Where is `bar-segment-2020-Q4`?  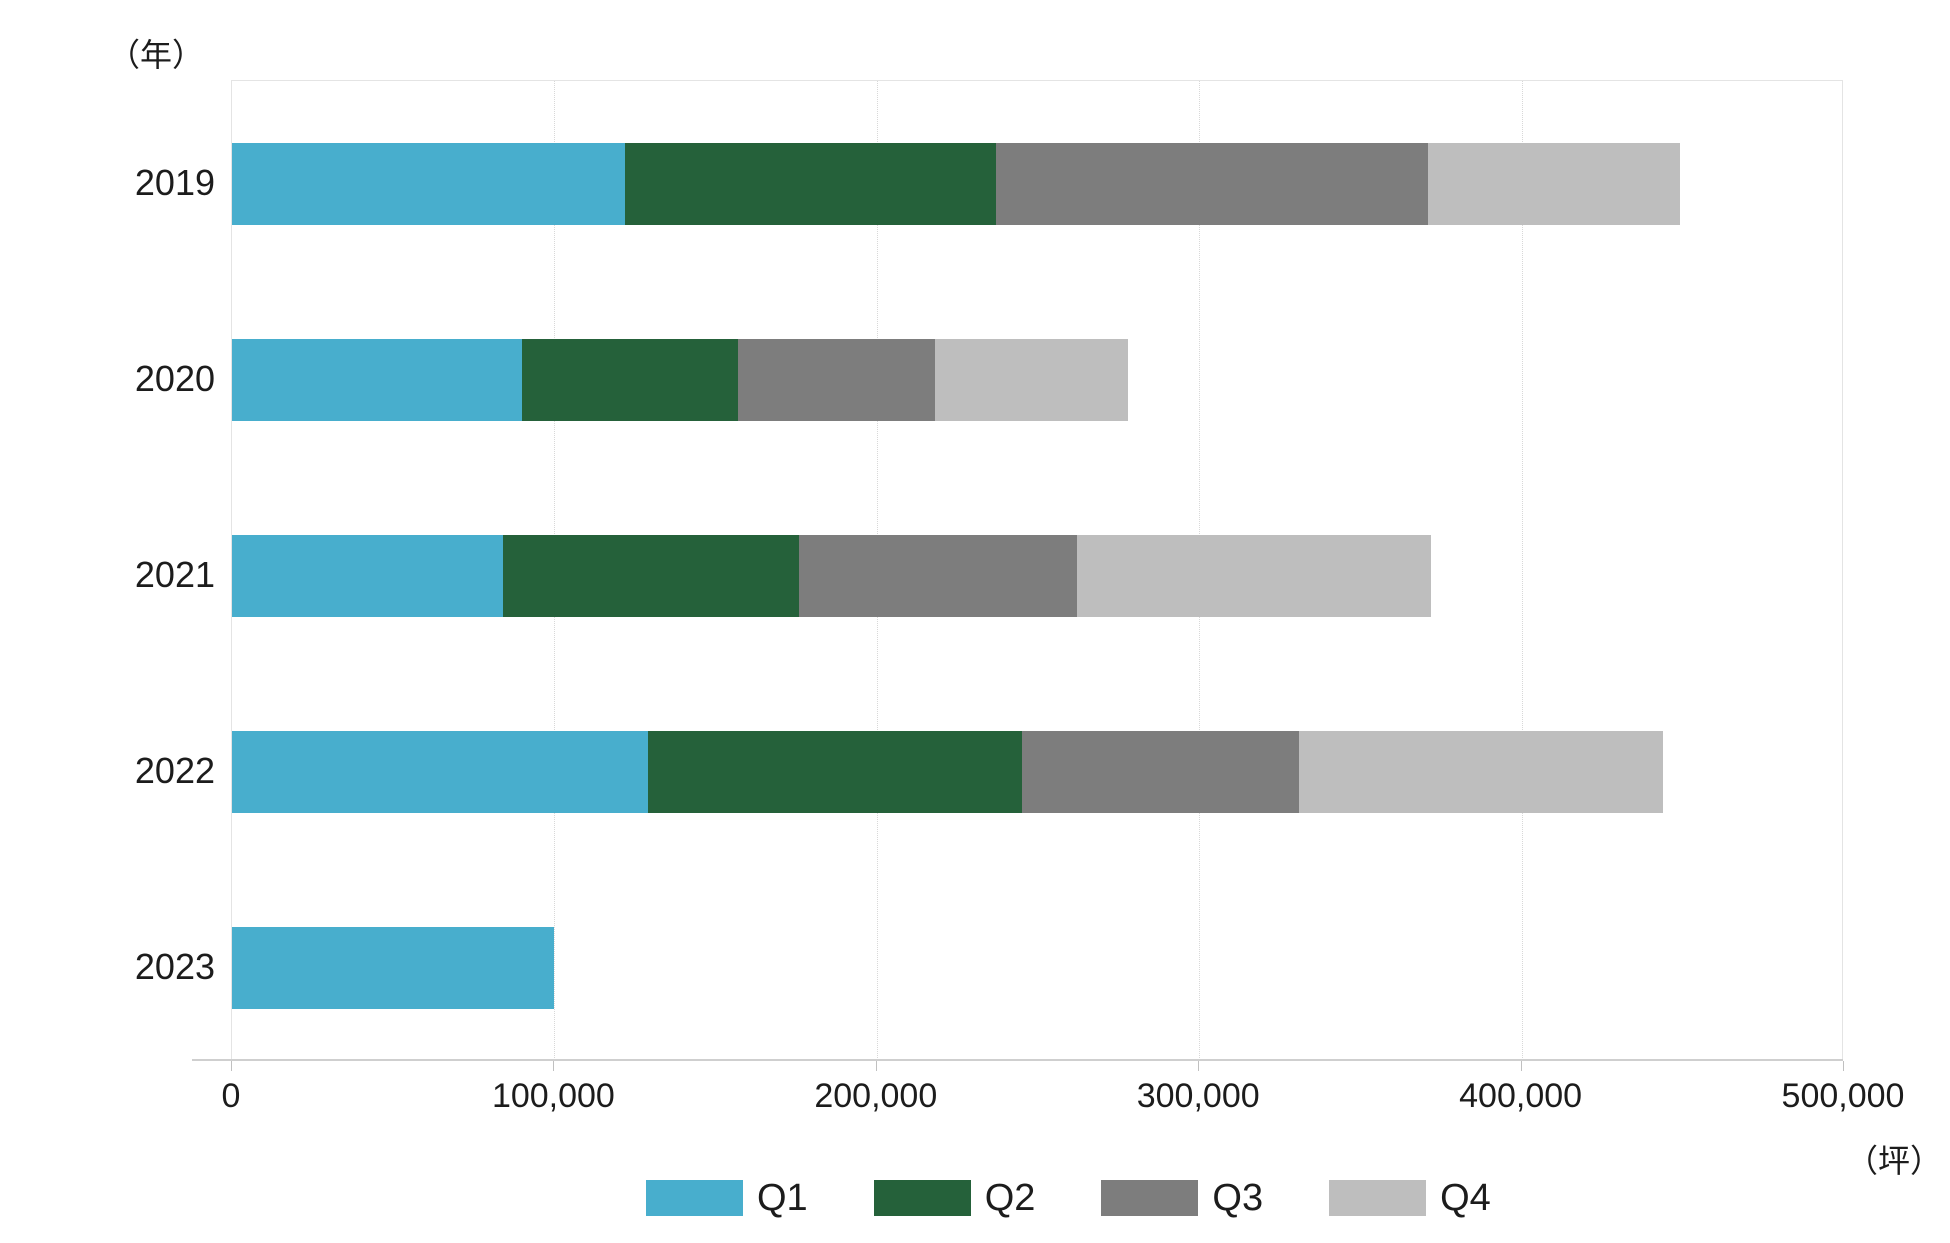 bar-segment-2020-Q4 is located at coordinates (1031, 379).